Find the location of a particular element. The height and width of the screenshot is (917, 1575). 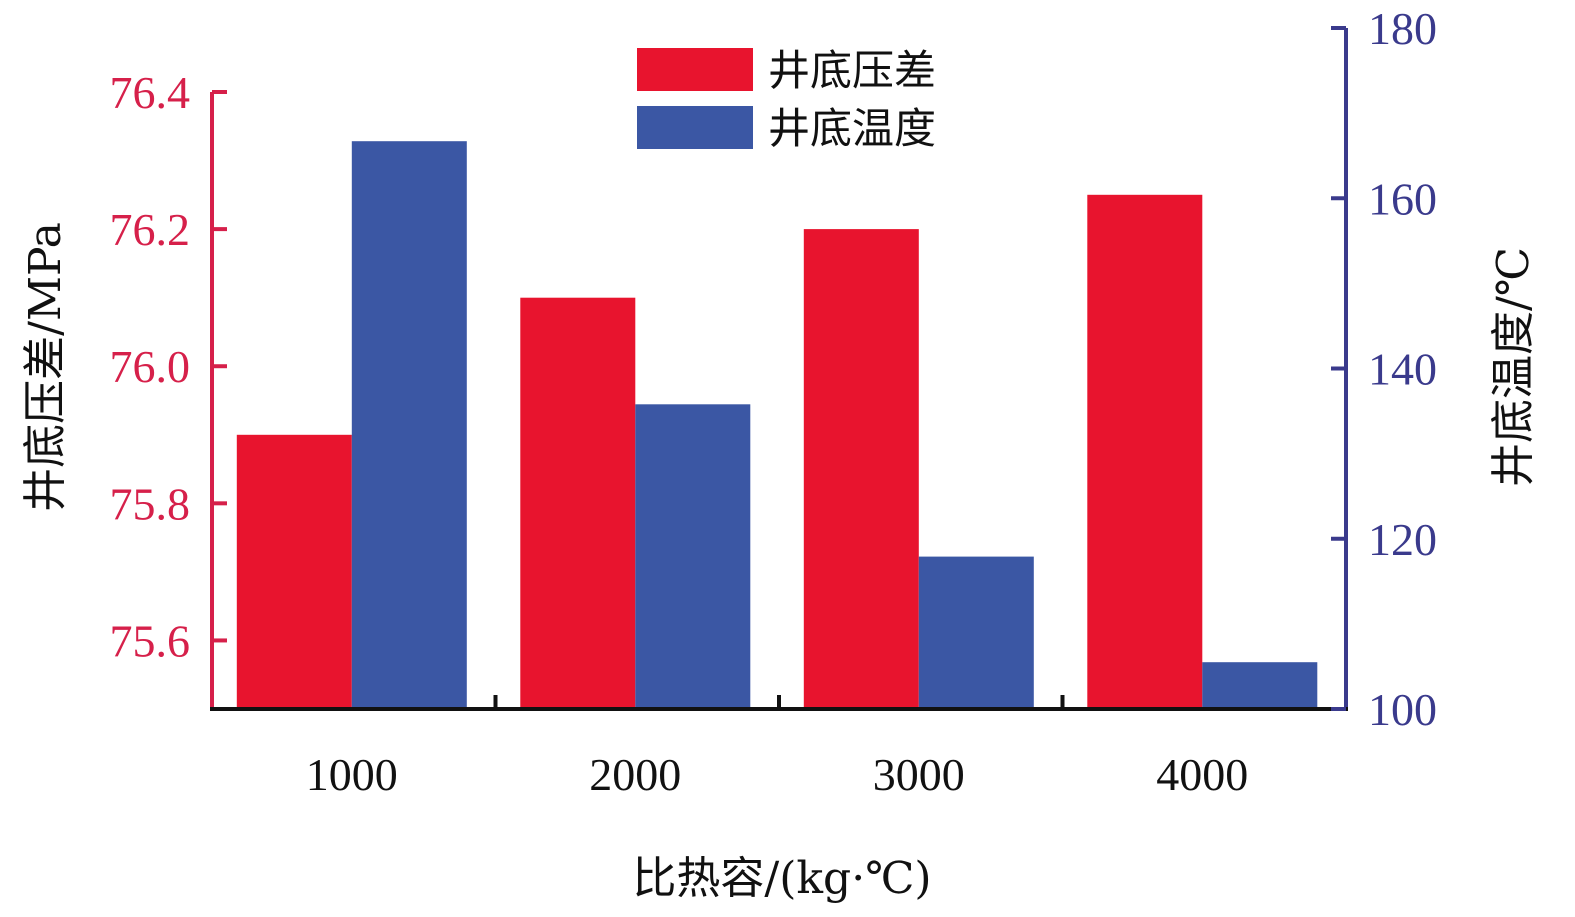

legend-label-temperature: 井底温度 is located at coordinates (852, 128).